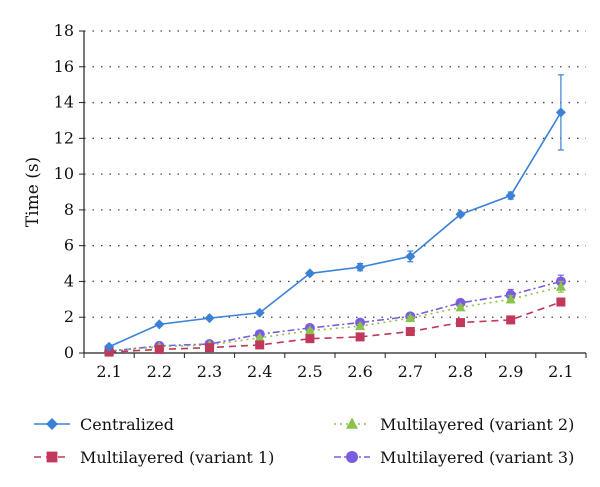 This screenshot has width=600, height=487. Describe the element at coordinates (69, 191) in the screenshot. I see `y-tick-labels: 0 2 4 6 8 10 12 14 16 18` at that location.